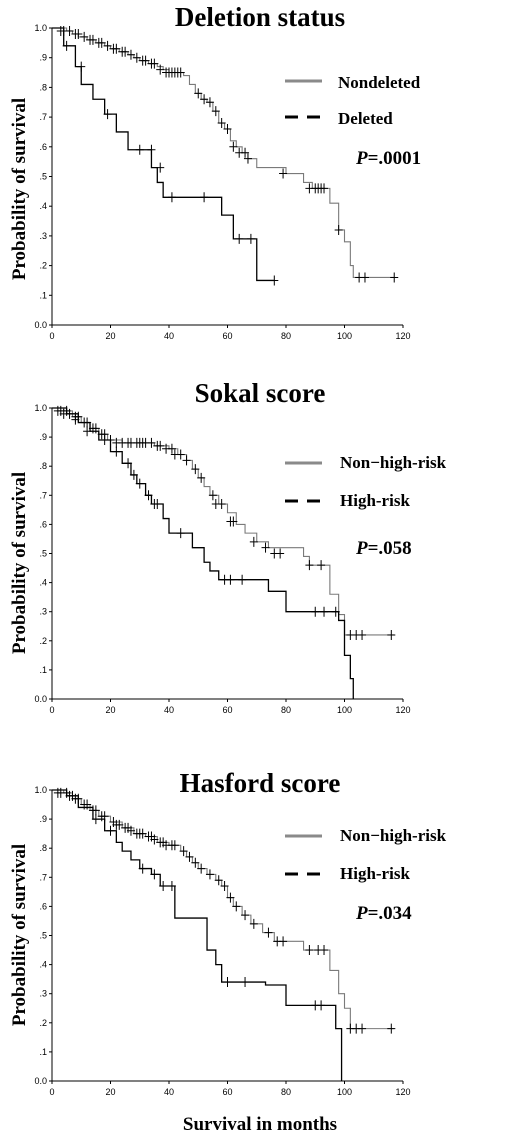 Image resolution: width=520 pixels, height=1143 pixels. Describe the element at coordinates (43, 58) in the screenshot. I see `y-tick-label: .9` at that location.